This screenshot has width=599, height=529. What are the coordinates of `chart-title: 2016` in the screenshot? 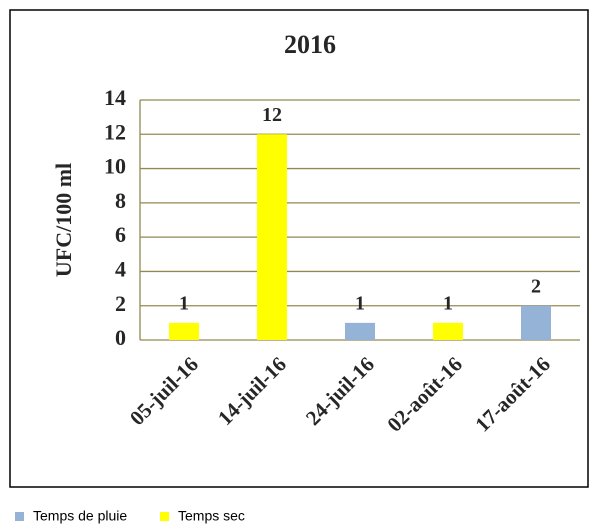 It's located at (310, 44).